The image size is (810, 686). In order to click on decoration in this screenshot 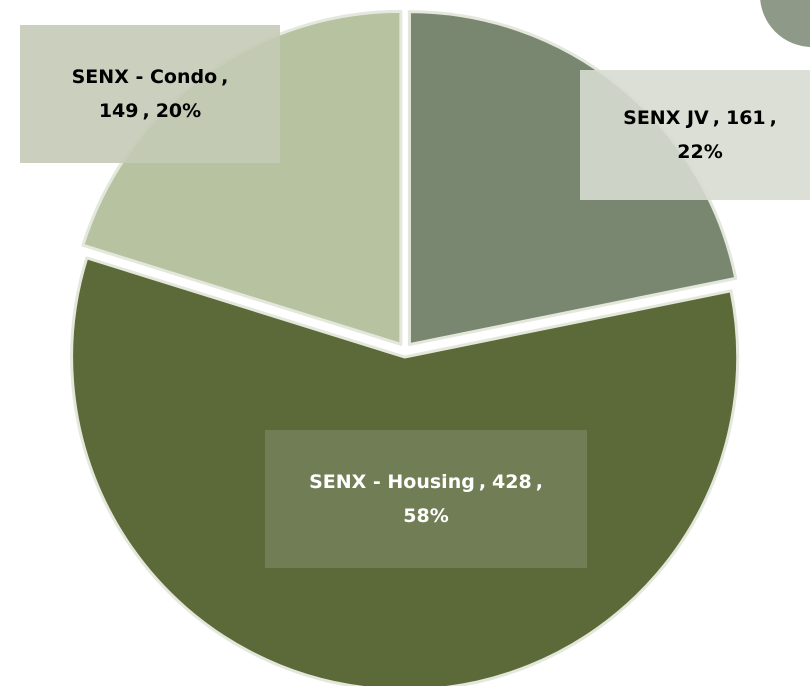, I will do `click(785, 23)`.